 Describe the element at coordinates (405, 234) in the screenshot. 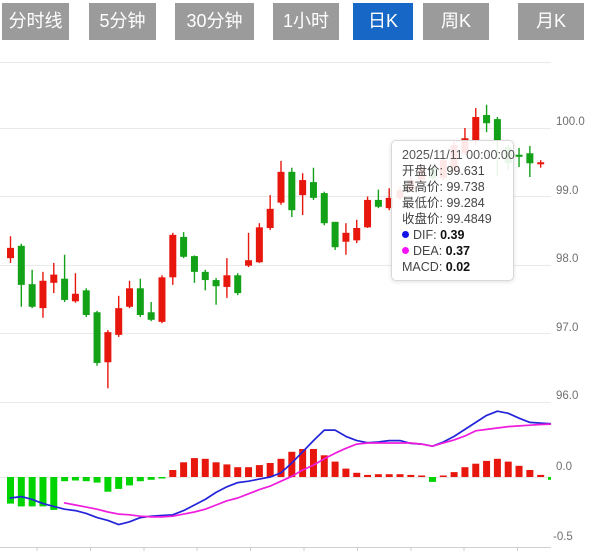

I see `dif-dot-icon` at that location.